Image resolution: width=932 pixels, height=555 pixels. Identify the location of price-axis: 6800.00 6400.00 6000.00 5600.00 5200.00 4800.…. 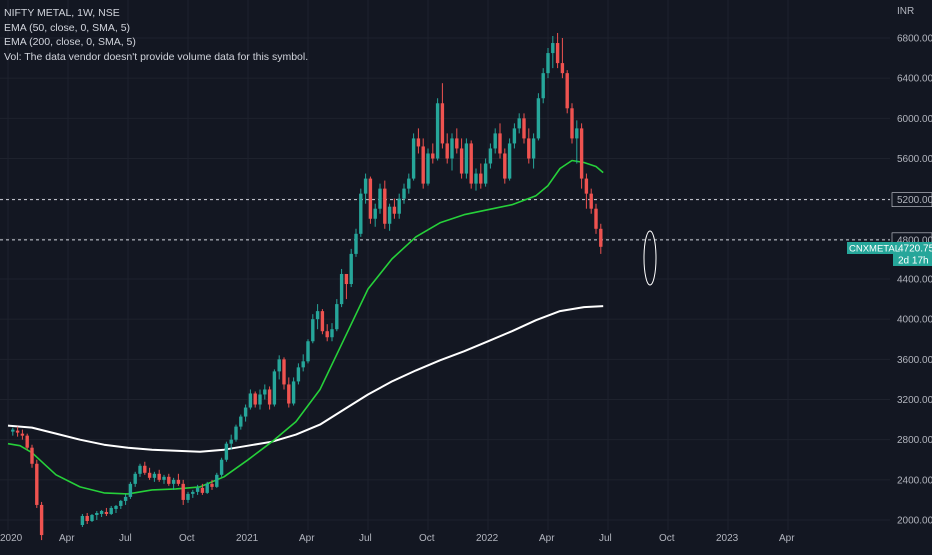
(911, 280).